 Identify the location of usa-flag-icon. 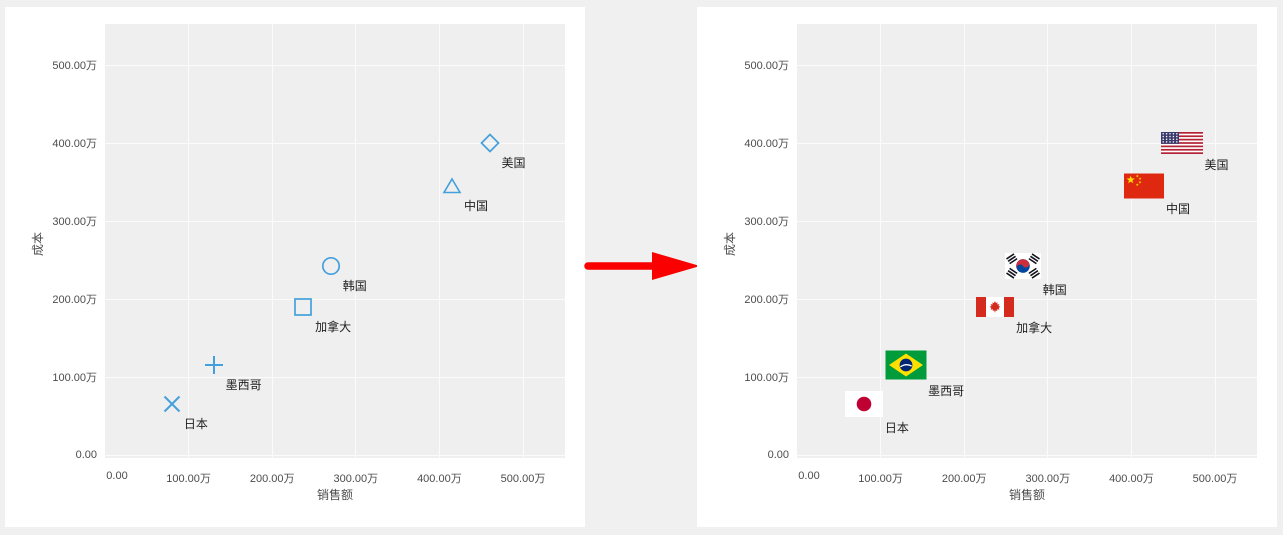
(1181, 143).